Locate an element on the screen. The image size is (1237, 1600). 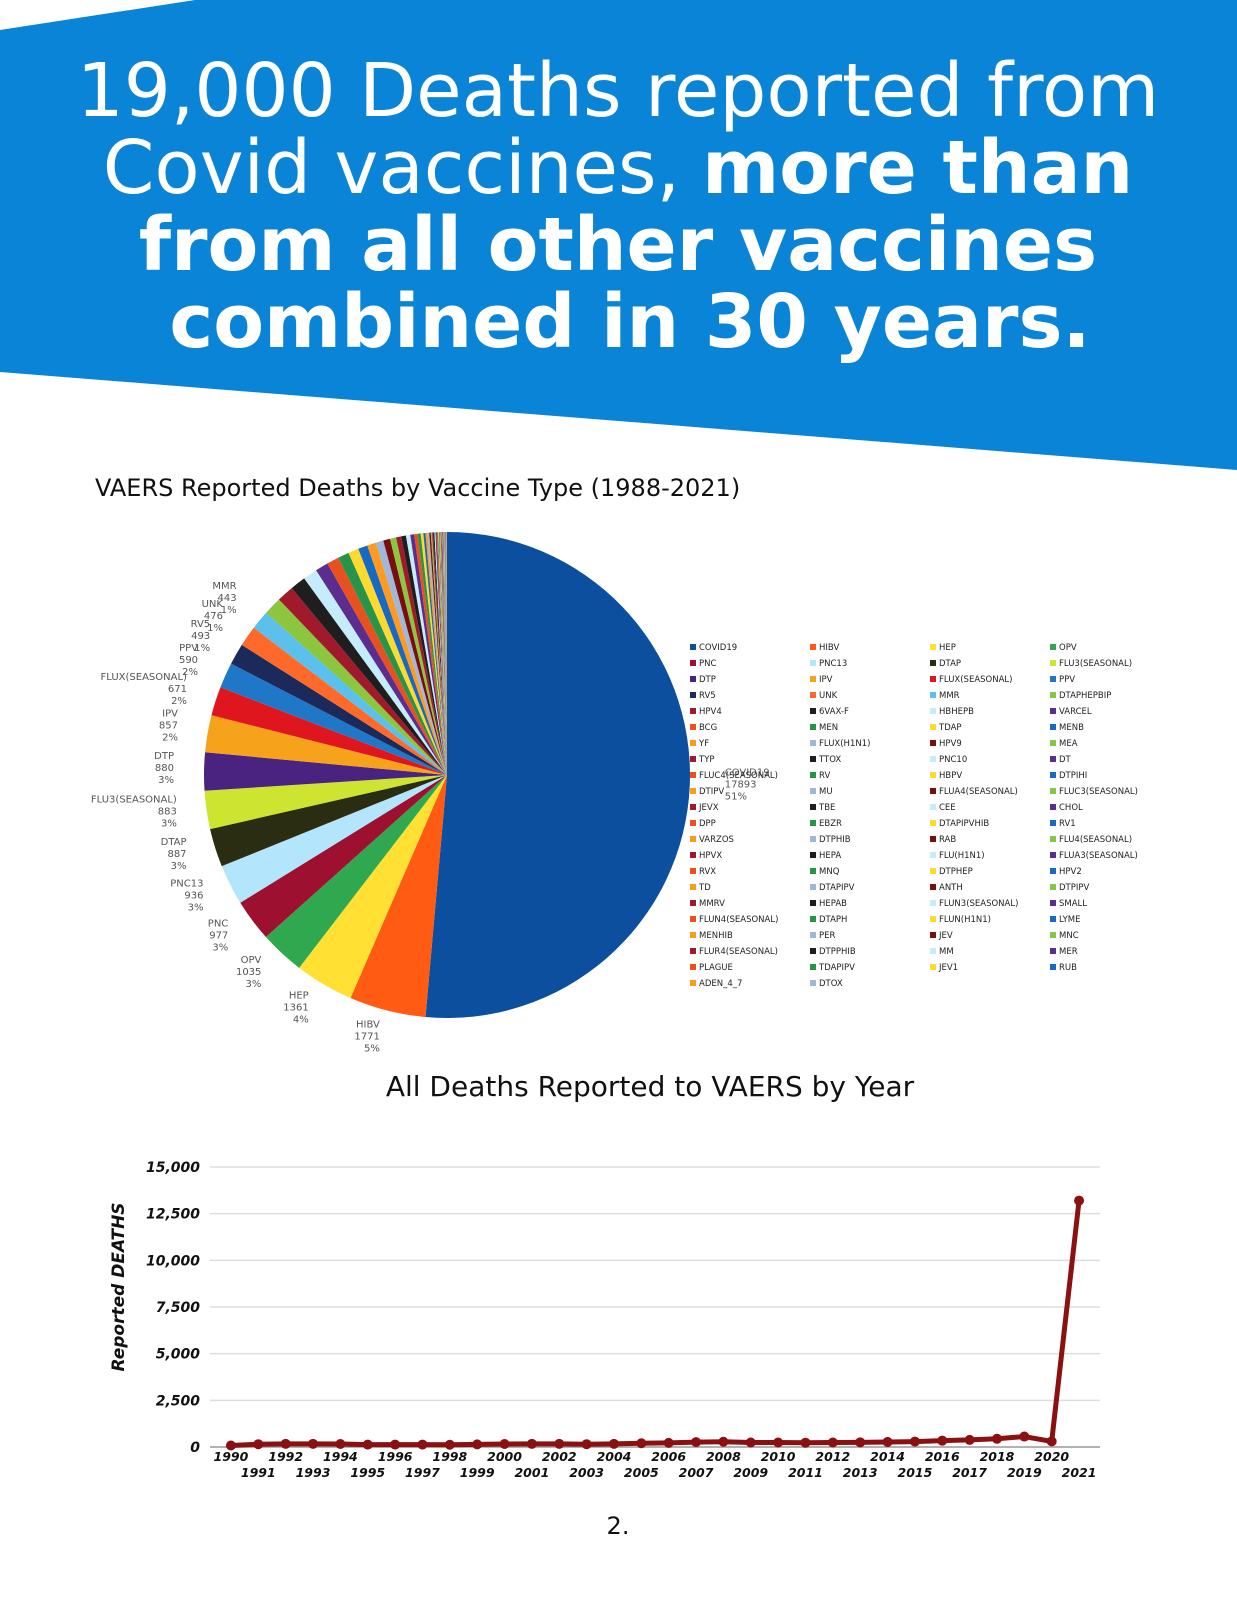
legend-label: DTAPH is located at coordinates (833, 920).